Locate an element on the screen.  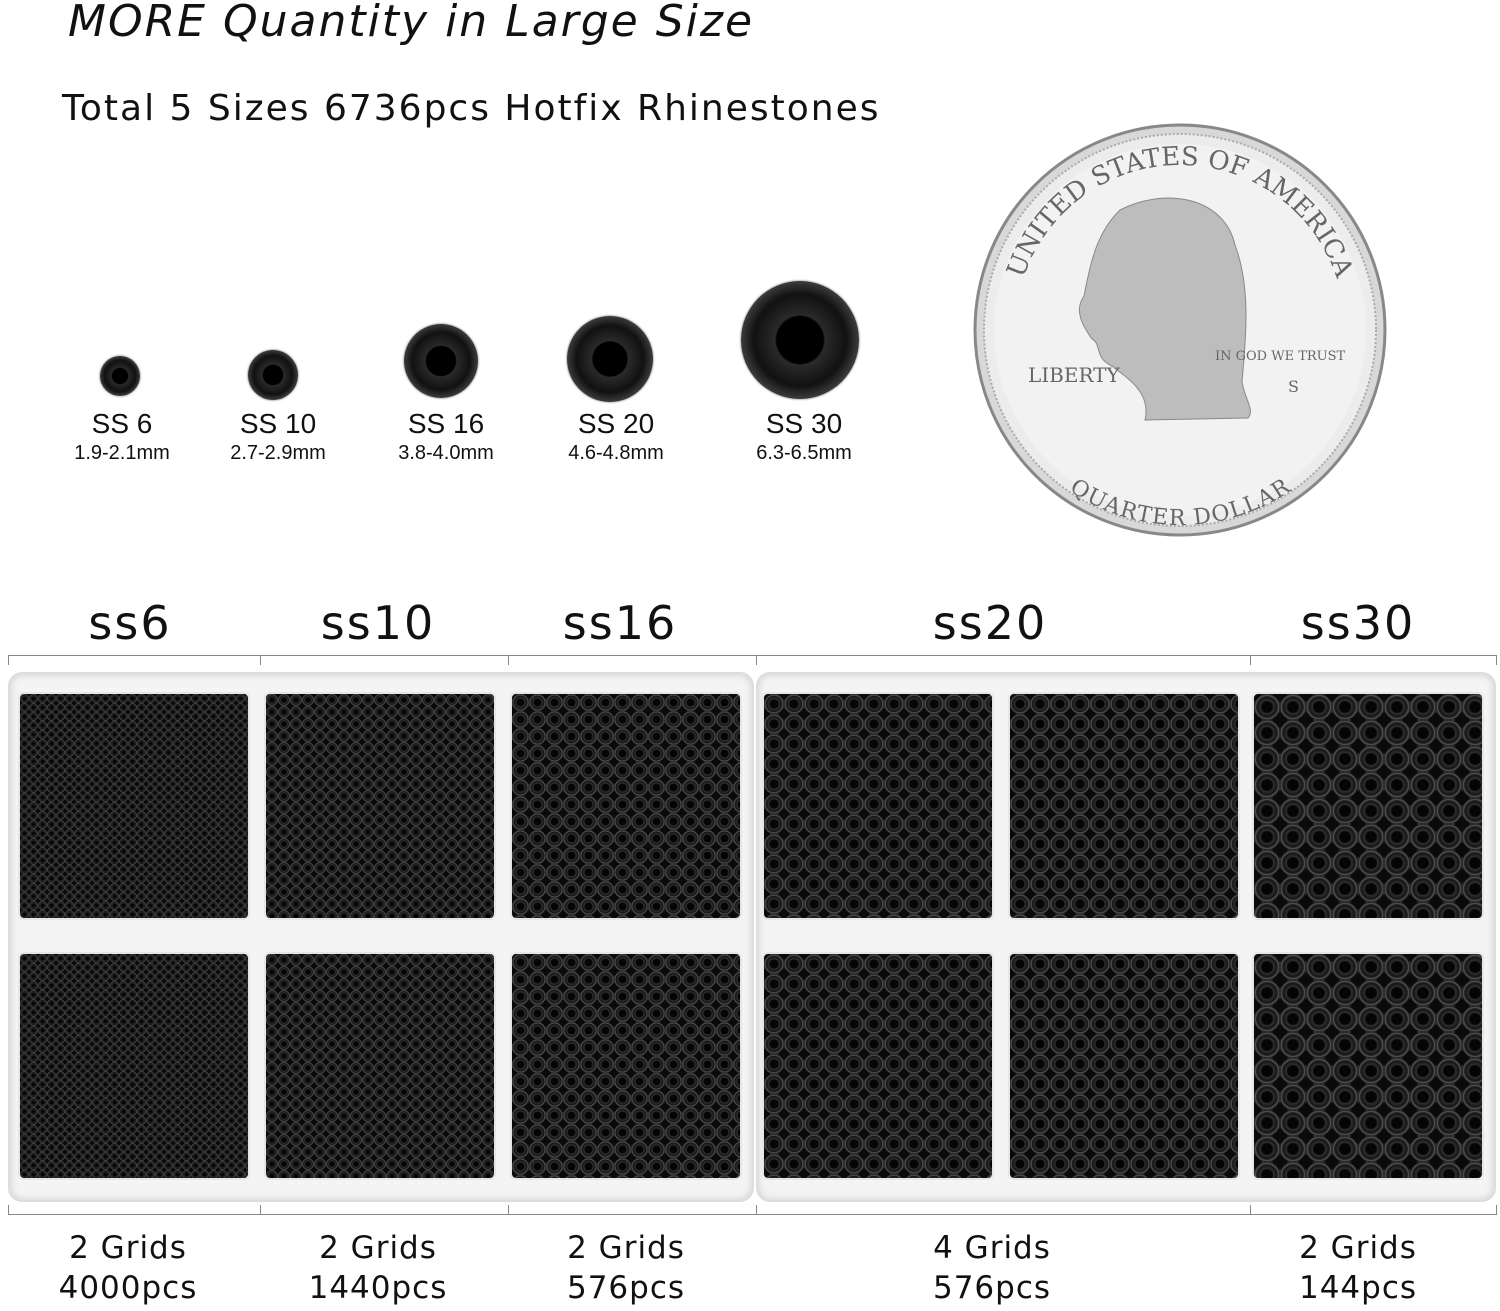
quantity-ss16: 2 Grids 576pcs is located at coordinates (626, 1268).